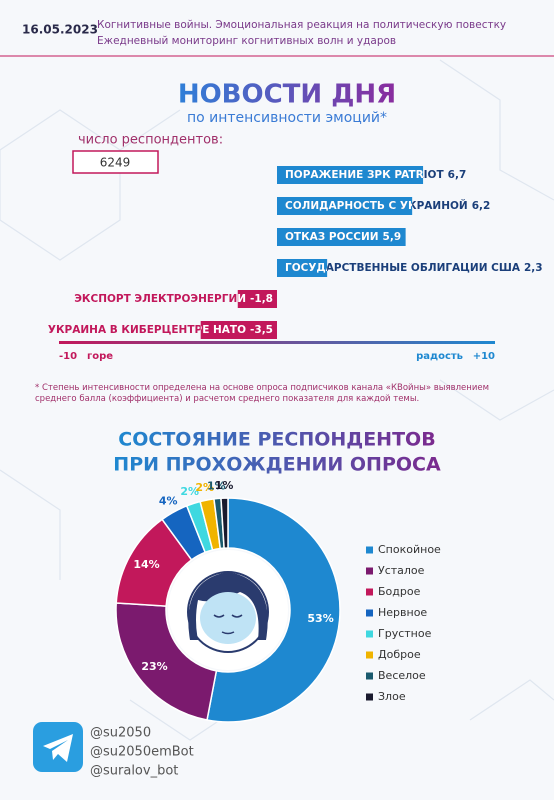 The height and width of the screenshot is (800, 554). I want to click on date: 16.05.2023, so click(60, 30).